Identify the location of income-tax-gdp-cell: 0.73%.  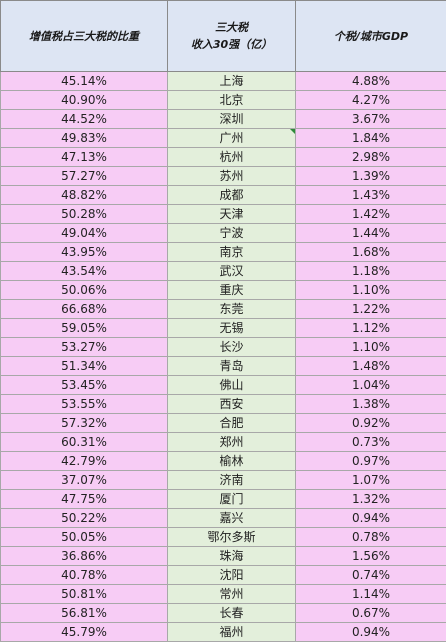
(370, 442).